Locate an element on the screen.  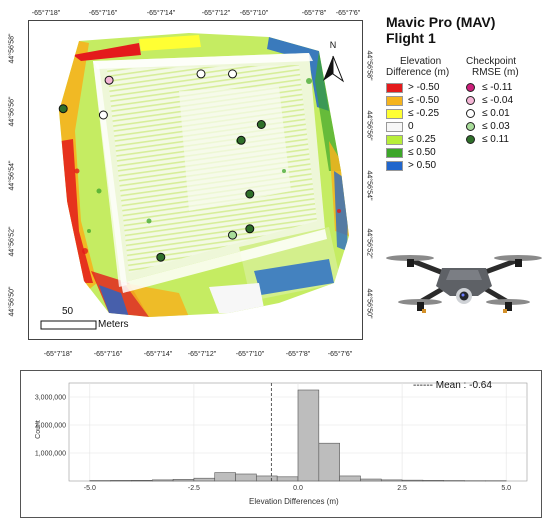
mavic-drone-icon is located at coordinates (464, 284).